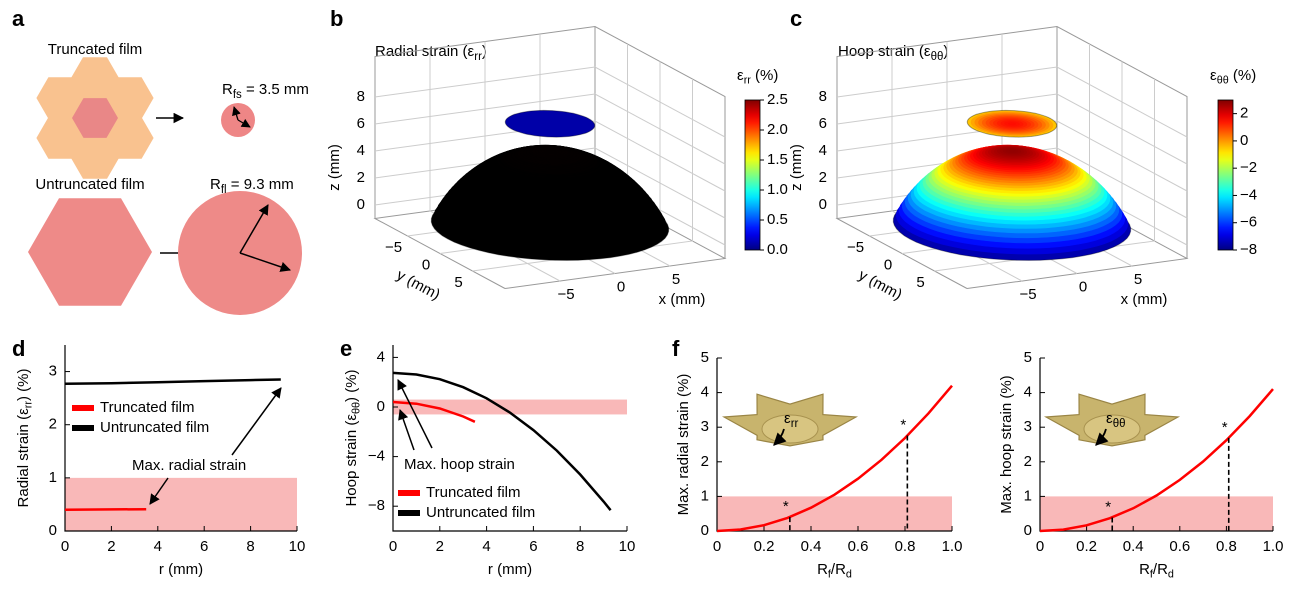  I want to click on y-axis-label: Hoop strain (εθθ) (%), so click(352, 437).